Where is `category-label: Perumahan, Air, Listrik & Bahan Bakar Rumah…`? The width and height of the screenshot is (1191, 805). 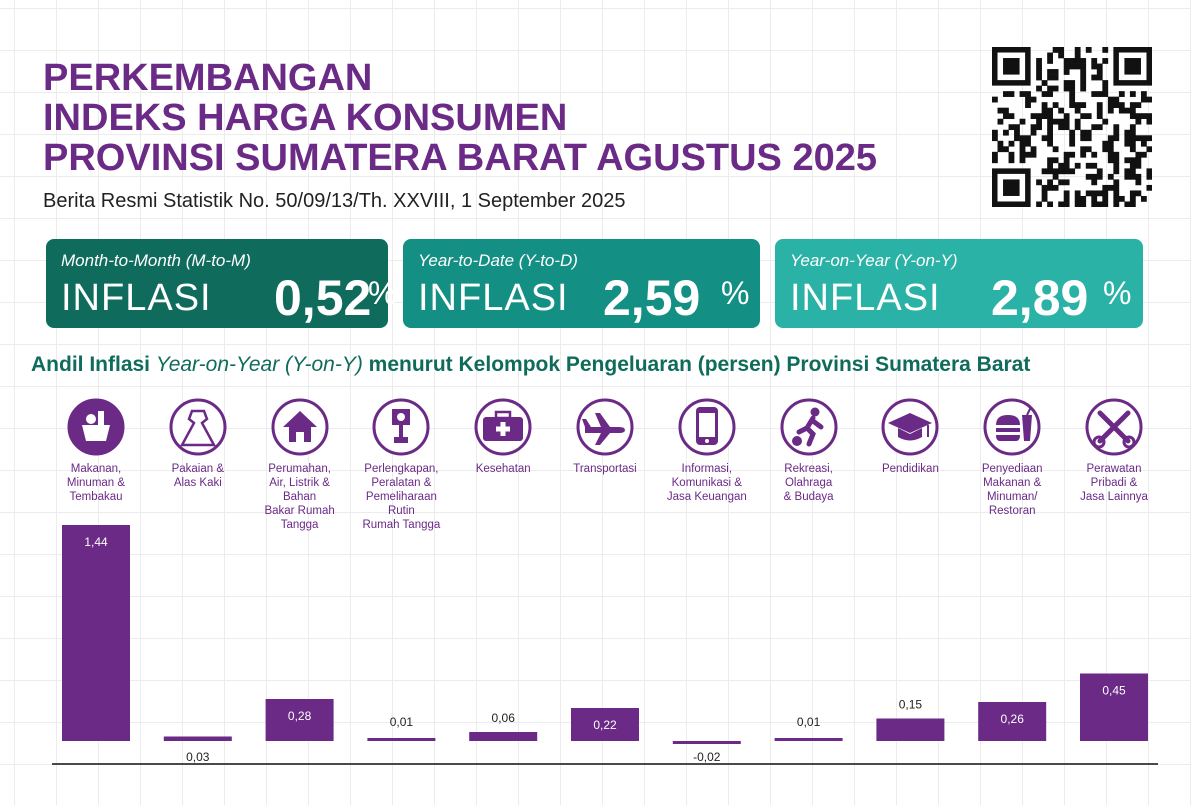 category-label: Perumahan, Air, Listrik & Bahan Bakar Rumah… is located at coordinates (299, 497).